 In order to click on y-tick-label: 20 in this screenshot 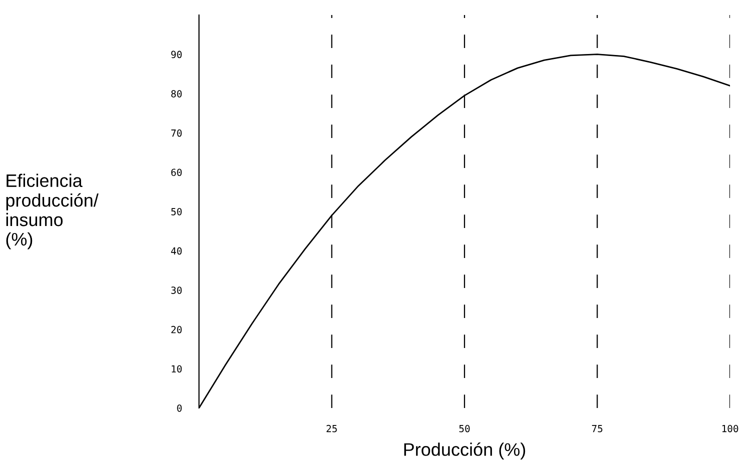, I will do `click(176, 330)`.